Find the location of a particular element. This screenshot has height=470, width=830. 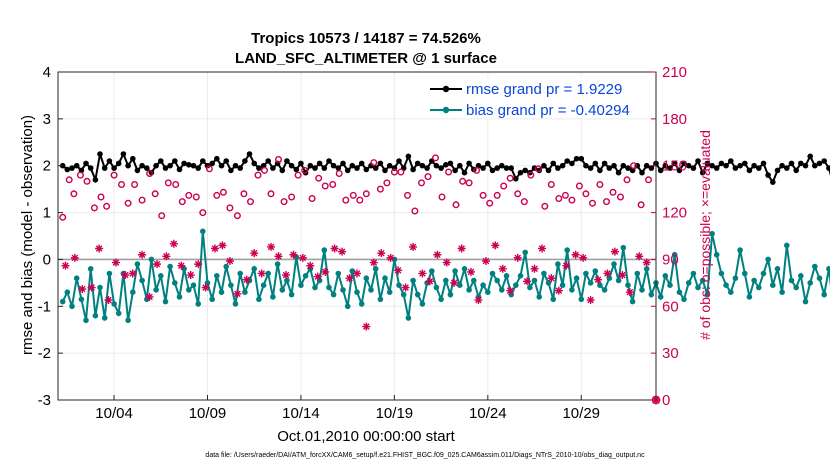

legend-bias-marker is located at coordinates (446, 110).